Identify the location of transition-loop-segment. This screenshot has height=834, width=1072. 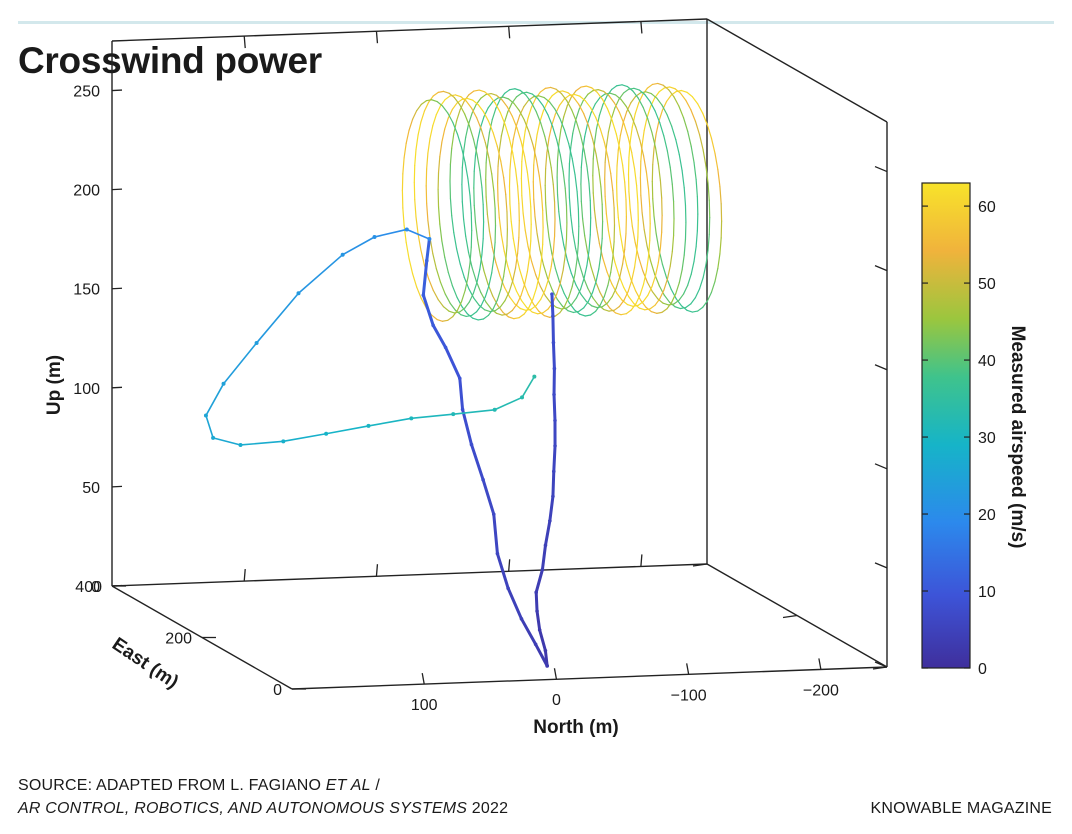
(240, 363).